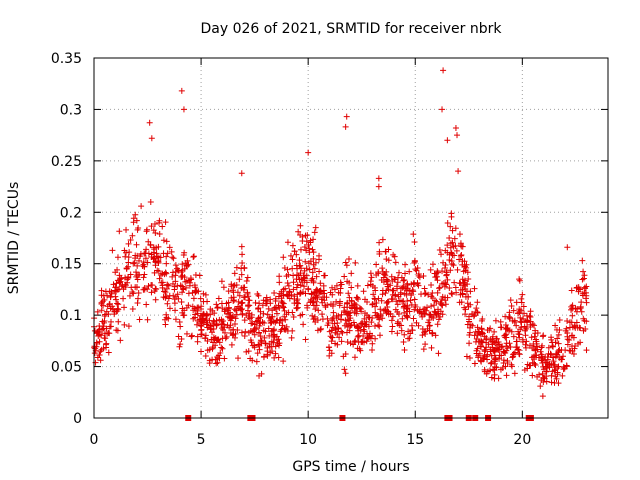 The image size is (640, 480). What do you see at coordinates (71, 213) in the screenshot?
I see `y-tick-label: 0.2` at bounding box center [71, 213].